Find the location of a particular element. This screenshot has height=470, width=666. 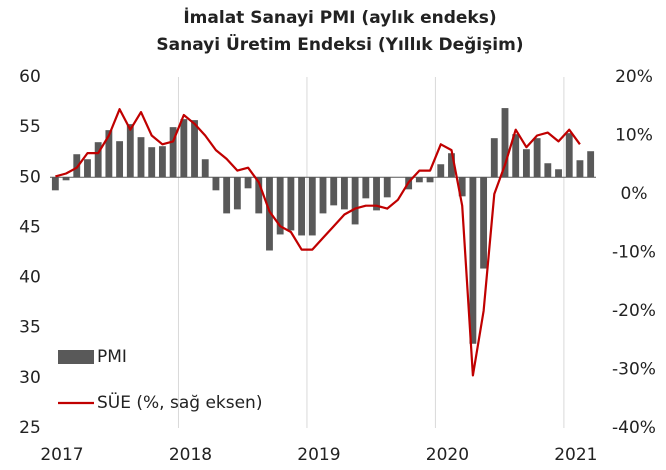

y-tick-label: 35 is located at coordinates (30, 328).